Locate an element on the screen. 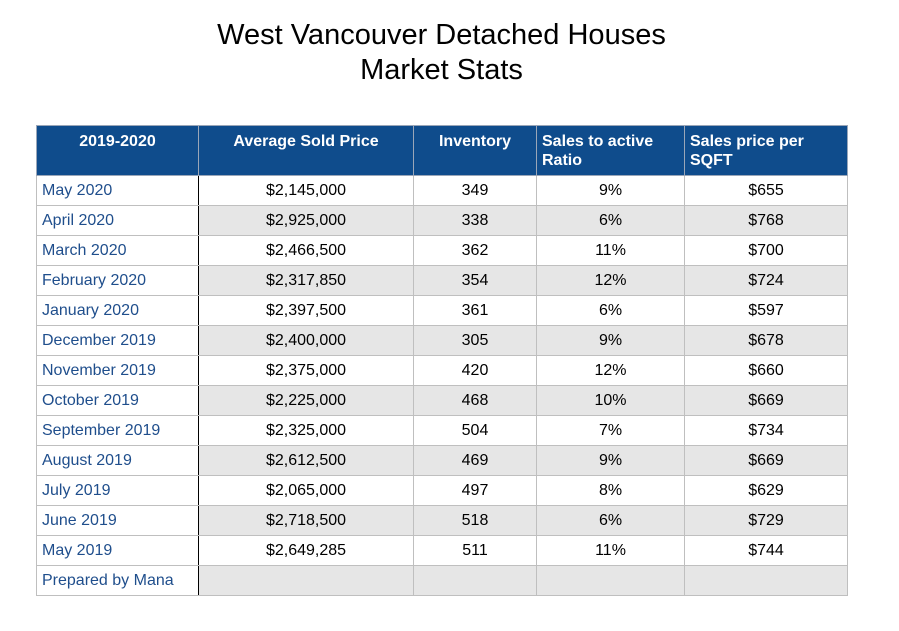  title-line-2: Market Stats is located at coordinates (441, 70).